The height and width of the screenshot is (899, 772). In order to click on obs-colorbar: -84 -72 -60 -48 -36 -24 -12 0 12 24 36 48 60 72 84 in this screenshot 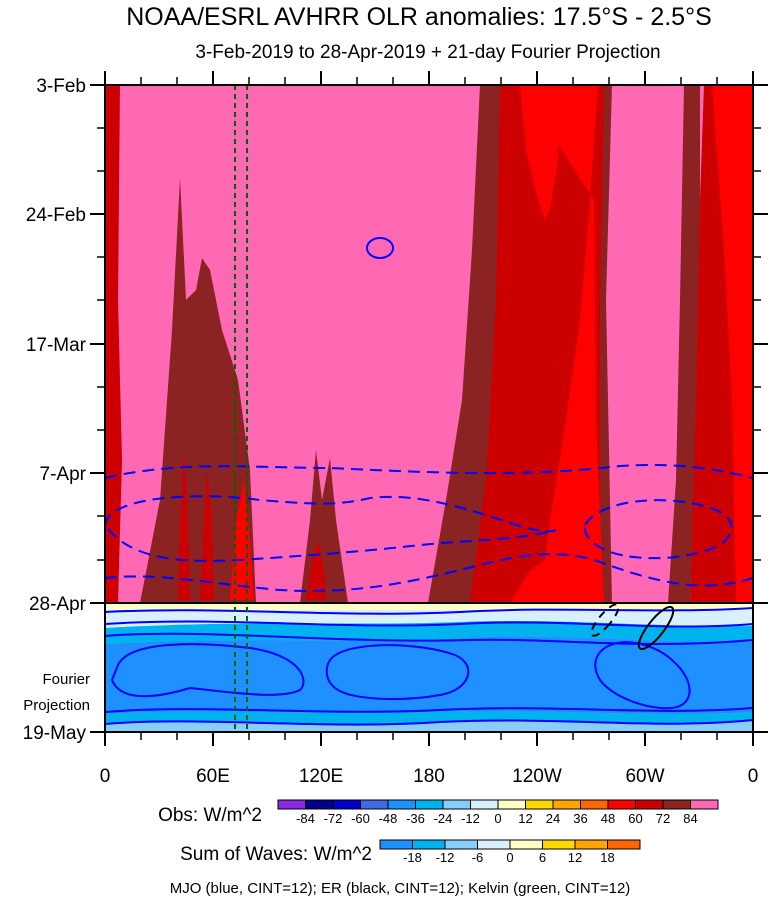, I will do `click(498, 812)`.